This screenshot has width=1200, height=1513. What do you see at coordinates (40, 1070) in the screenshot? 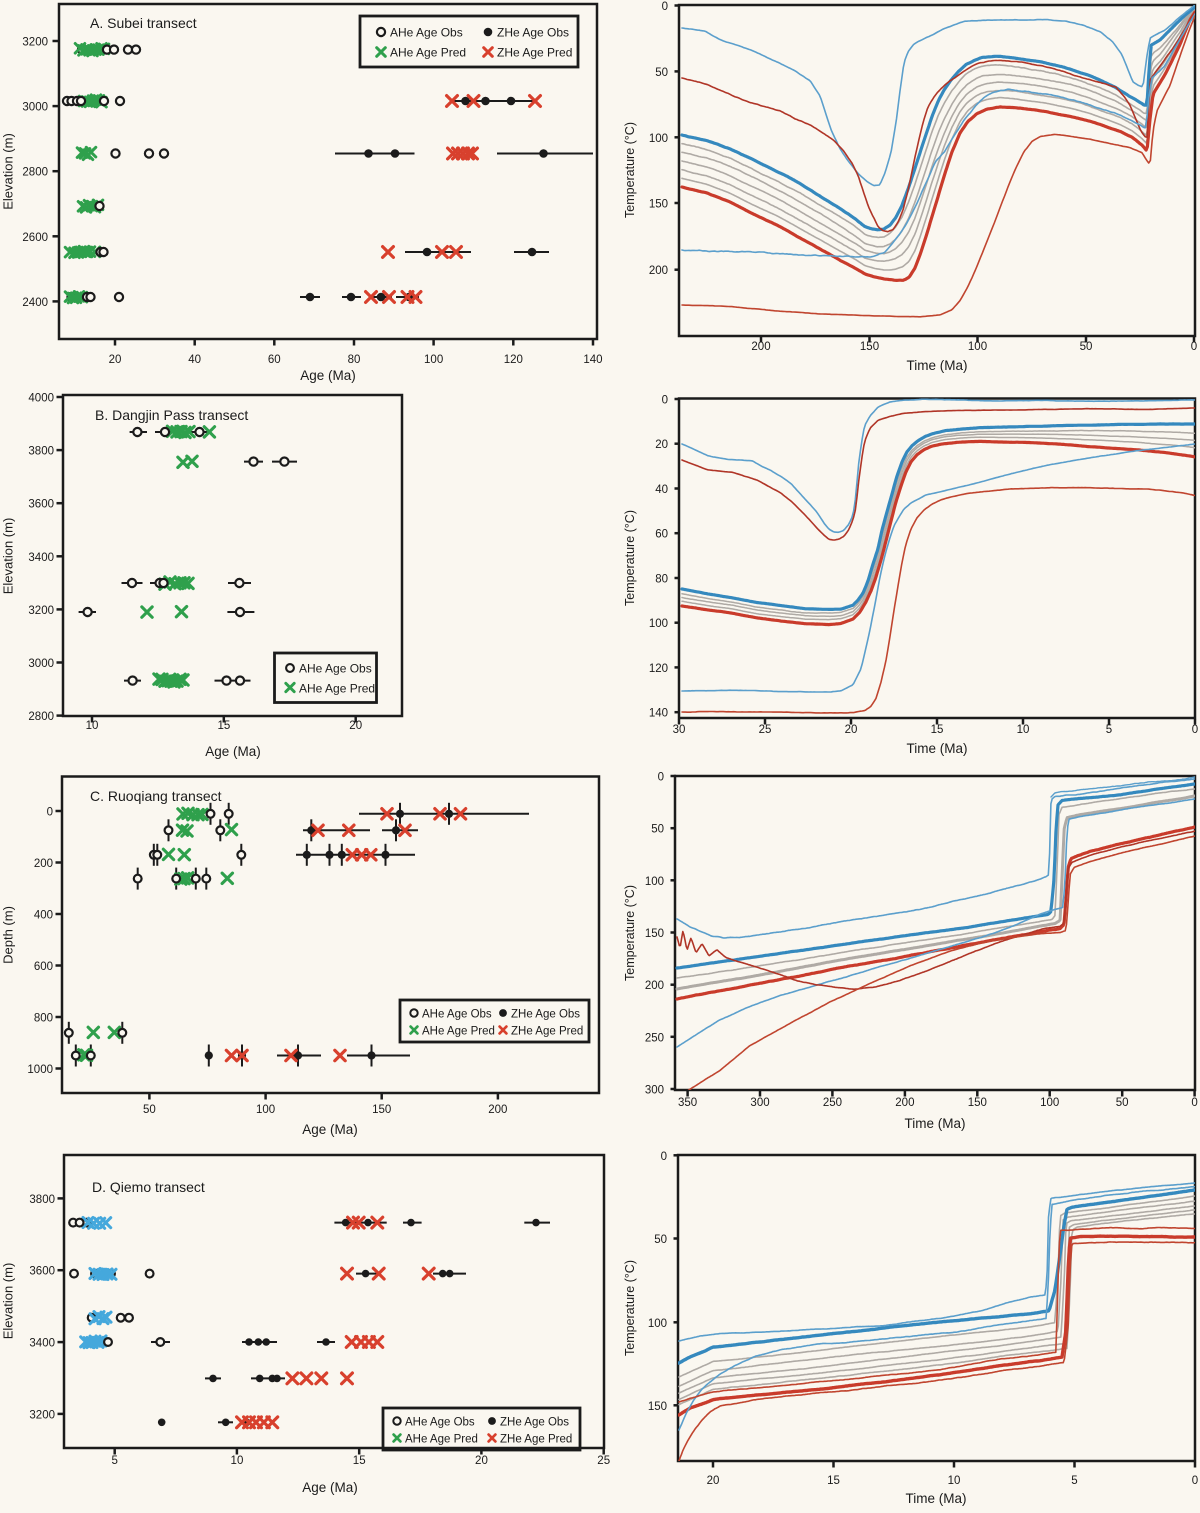
I see `svg-text: 1000` at bounding box center [40, 1070].